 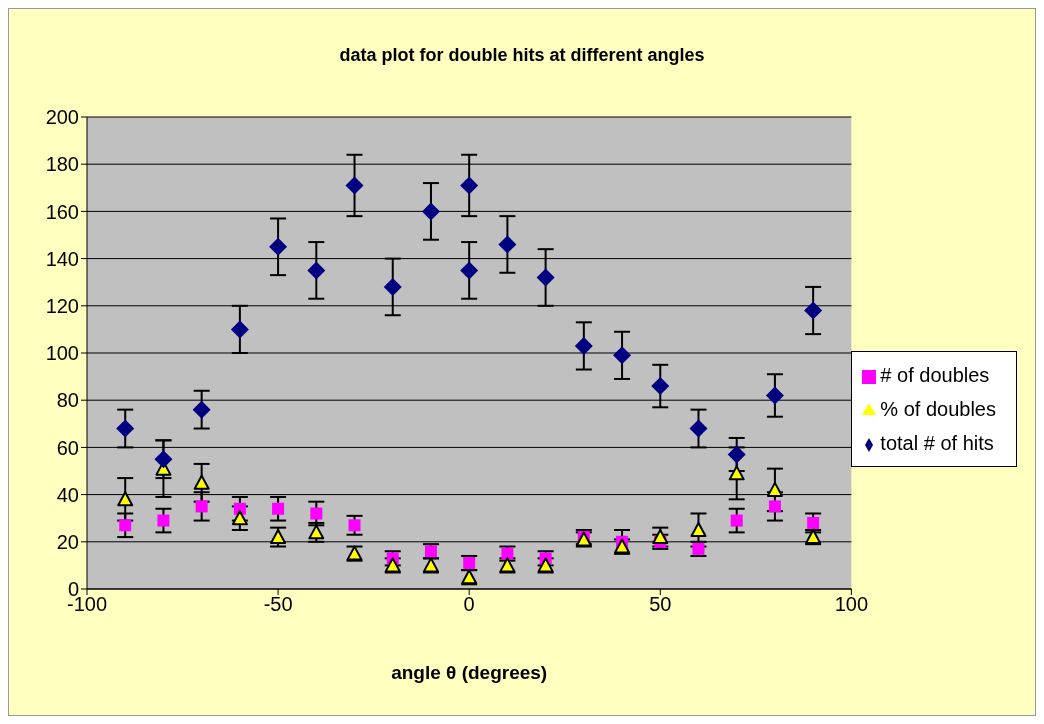 I want to click on legend-label: total # of hits, so click(x=937, y=443).